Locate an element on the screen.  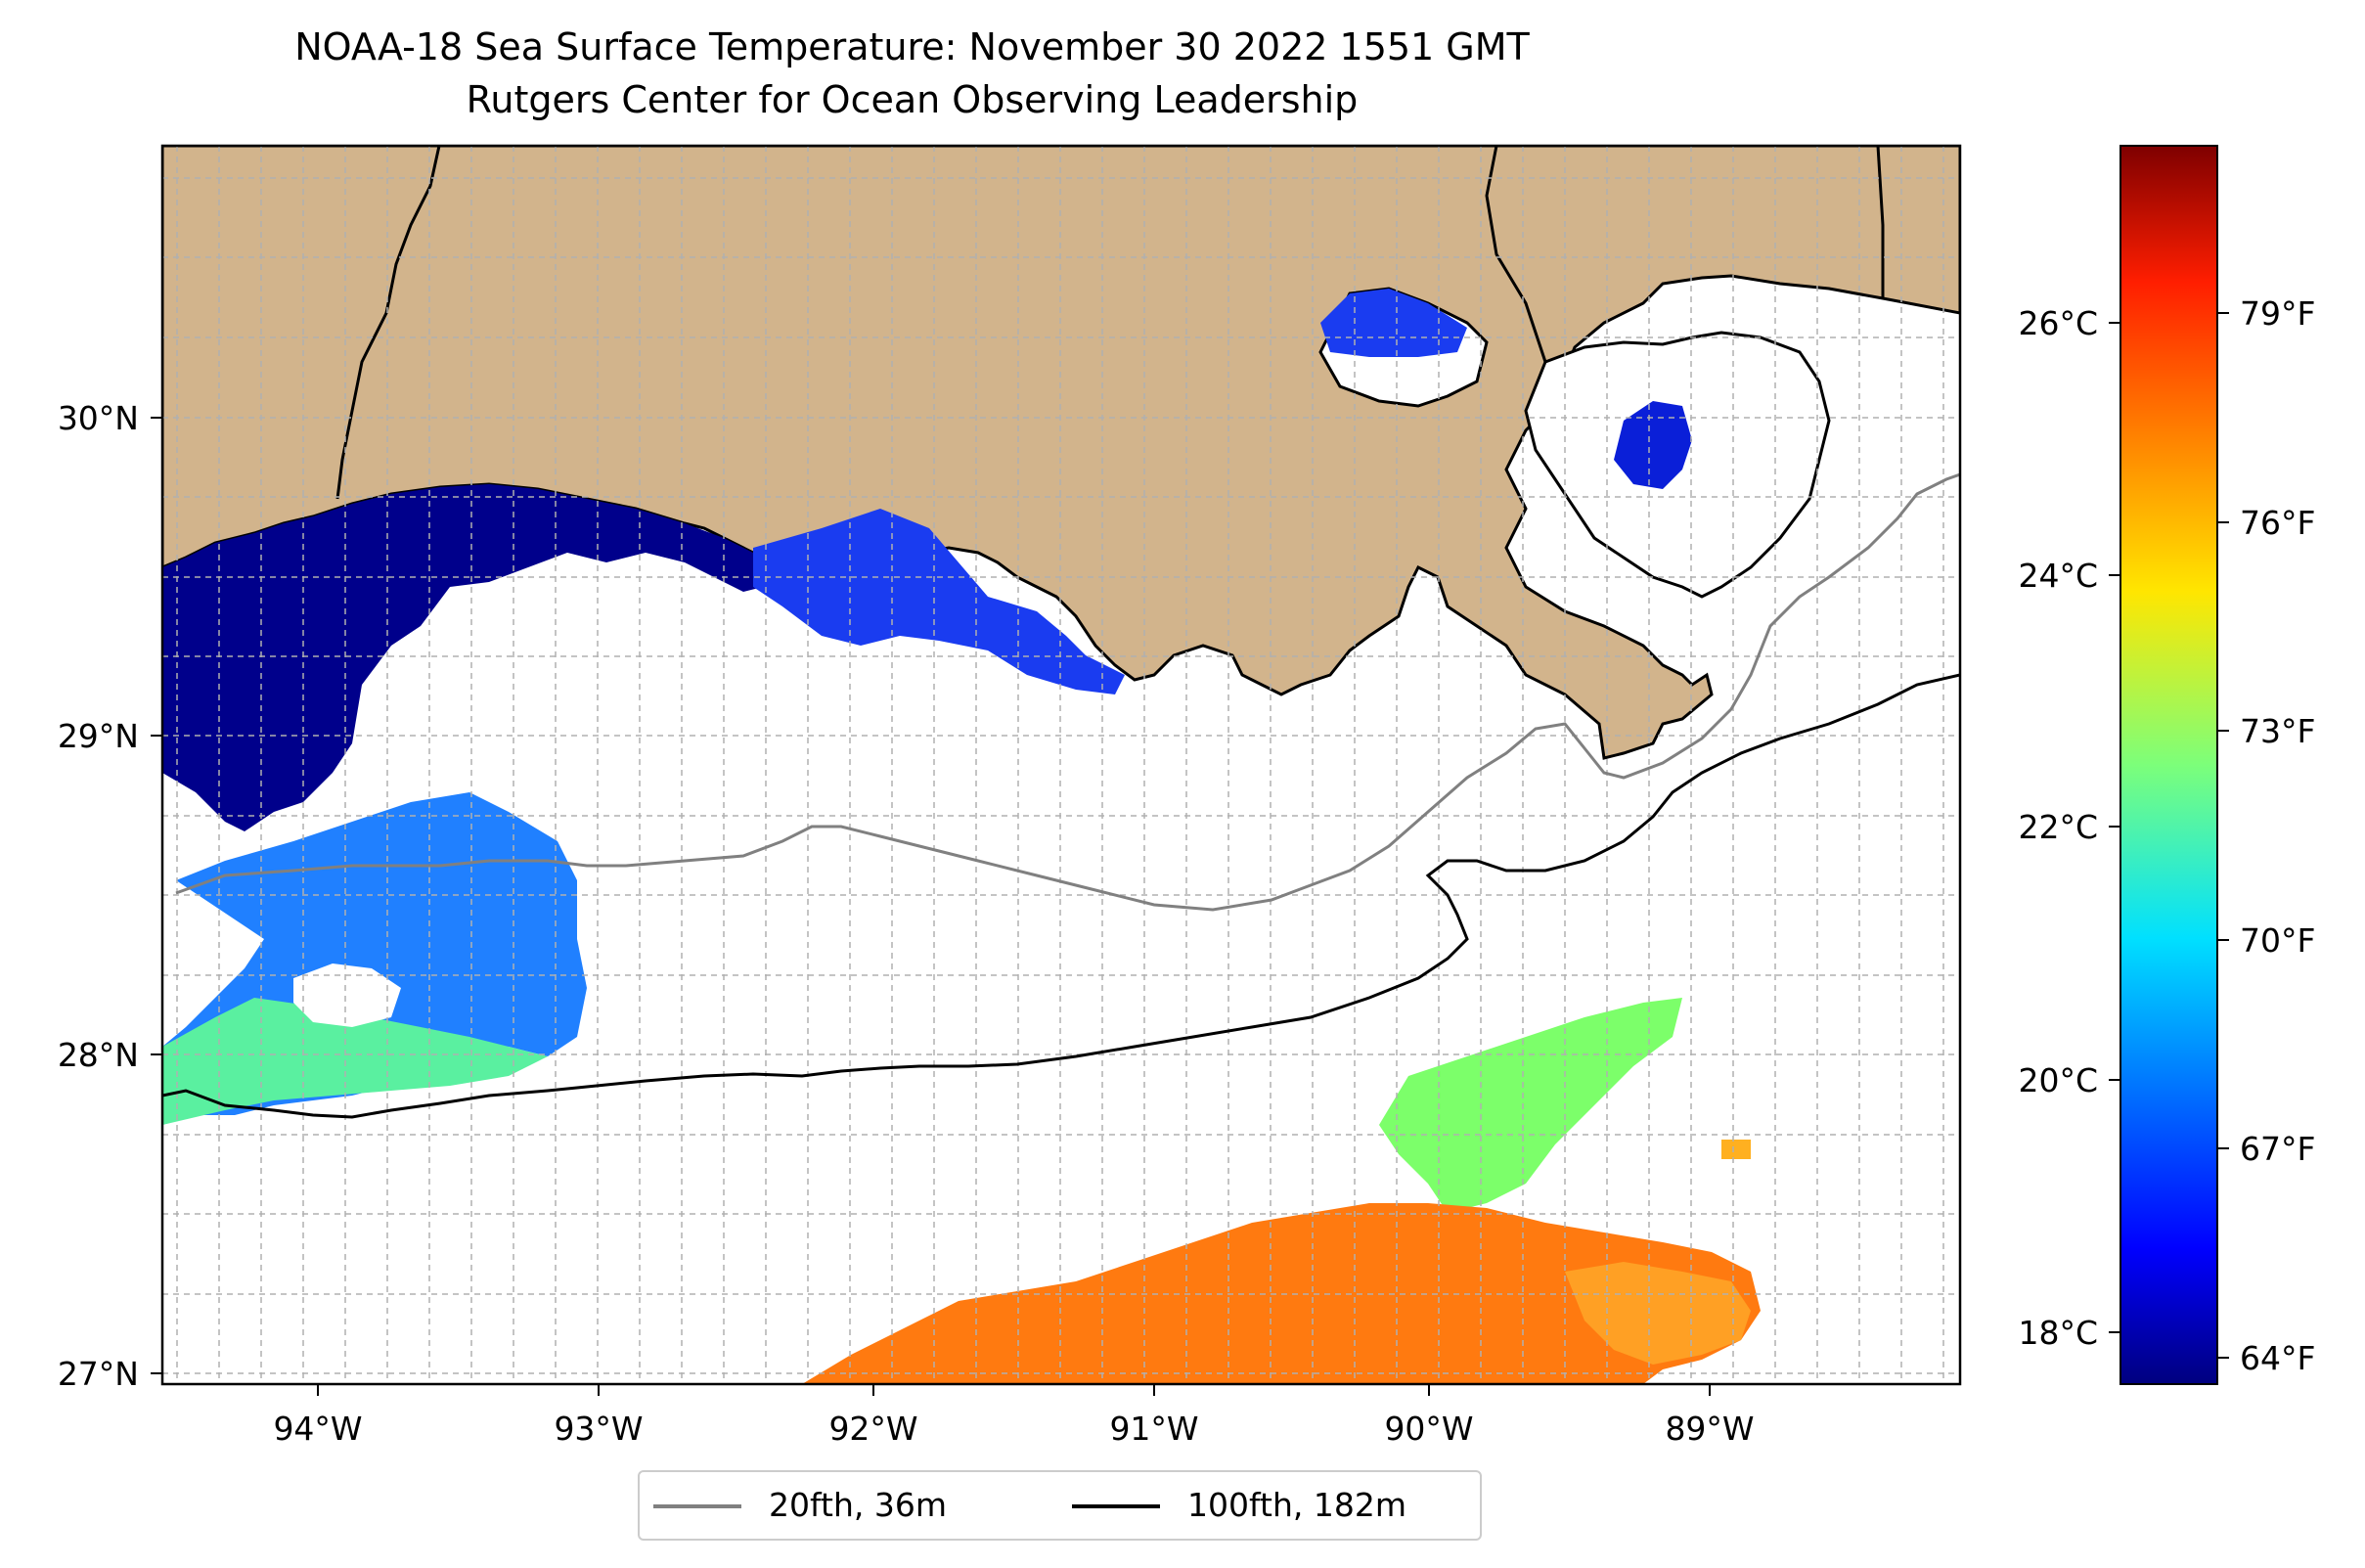
lon-tick-label: 94°W is located at coordinates (317, 1429).